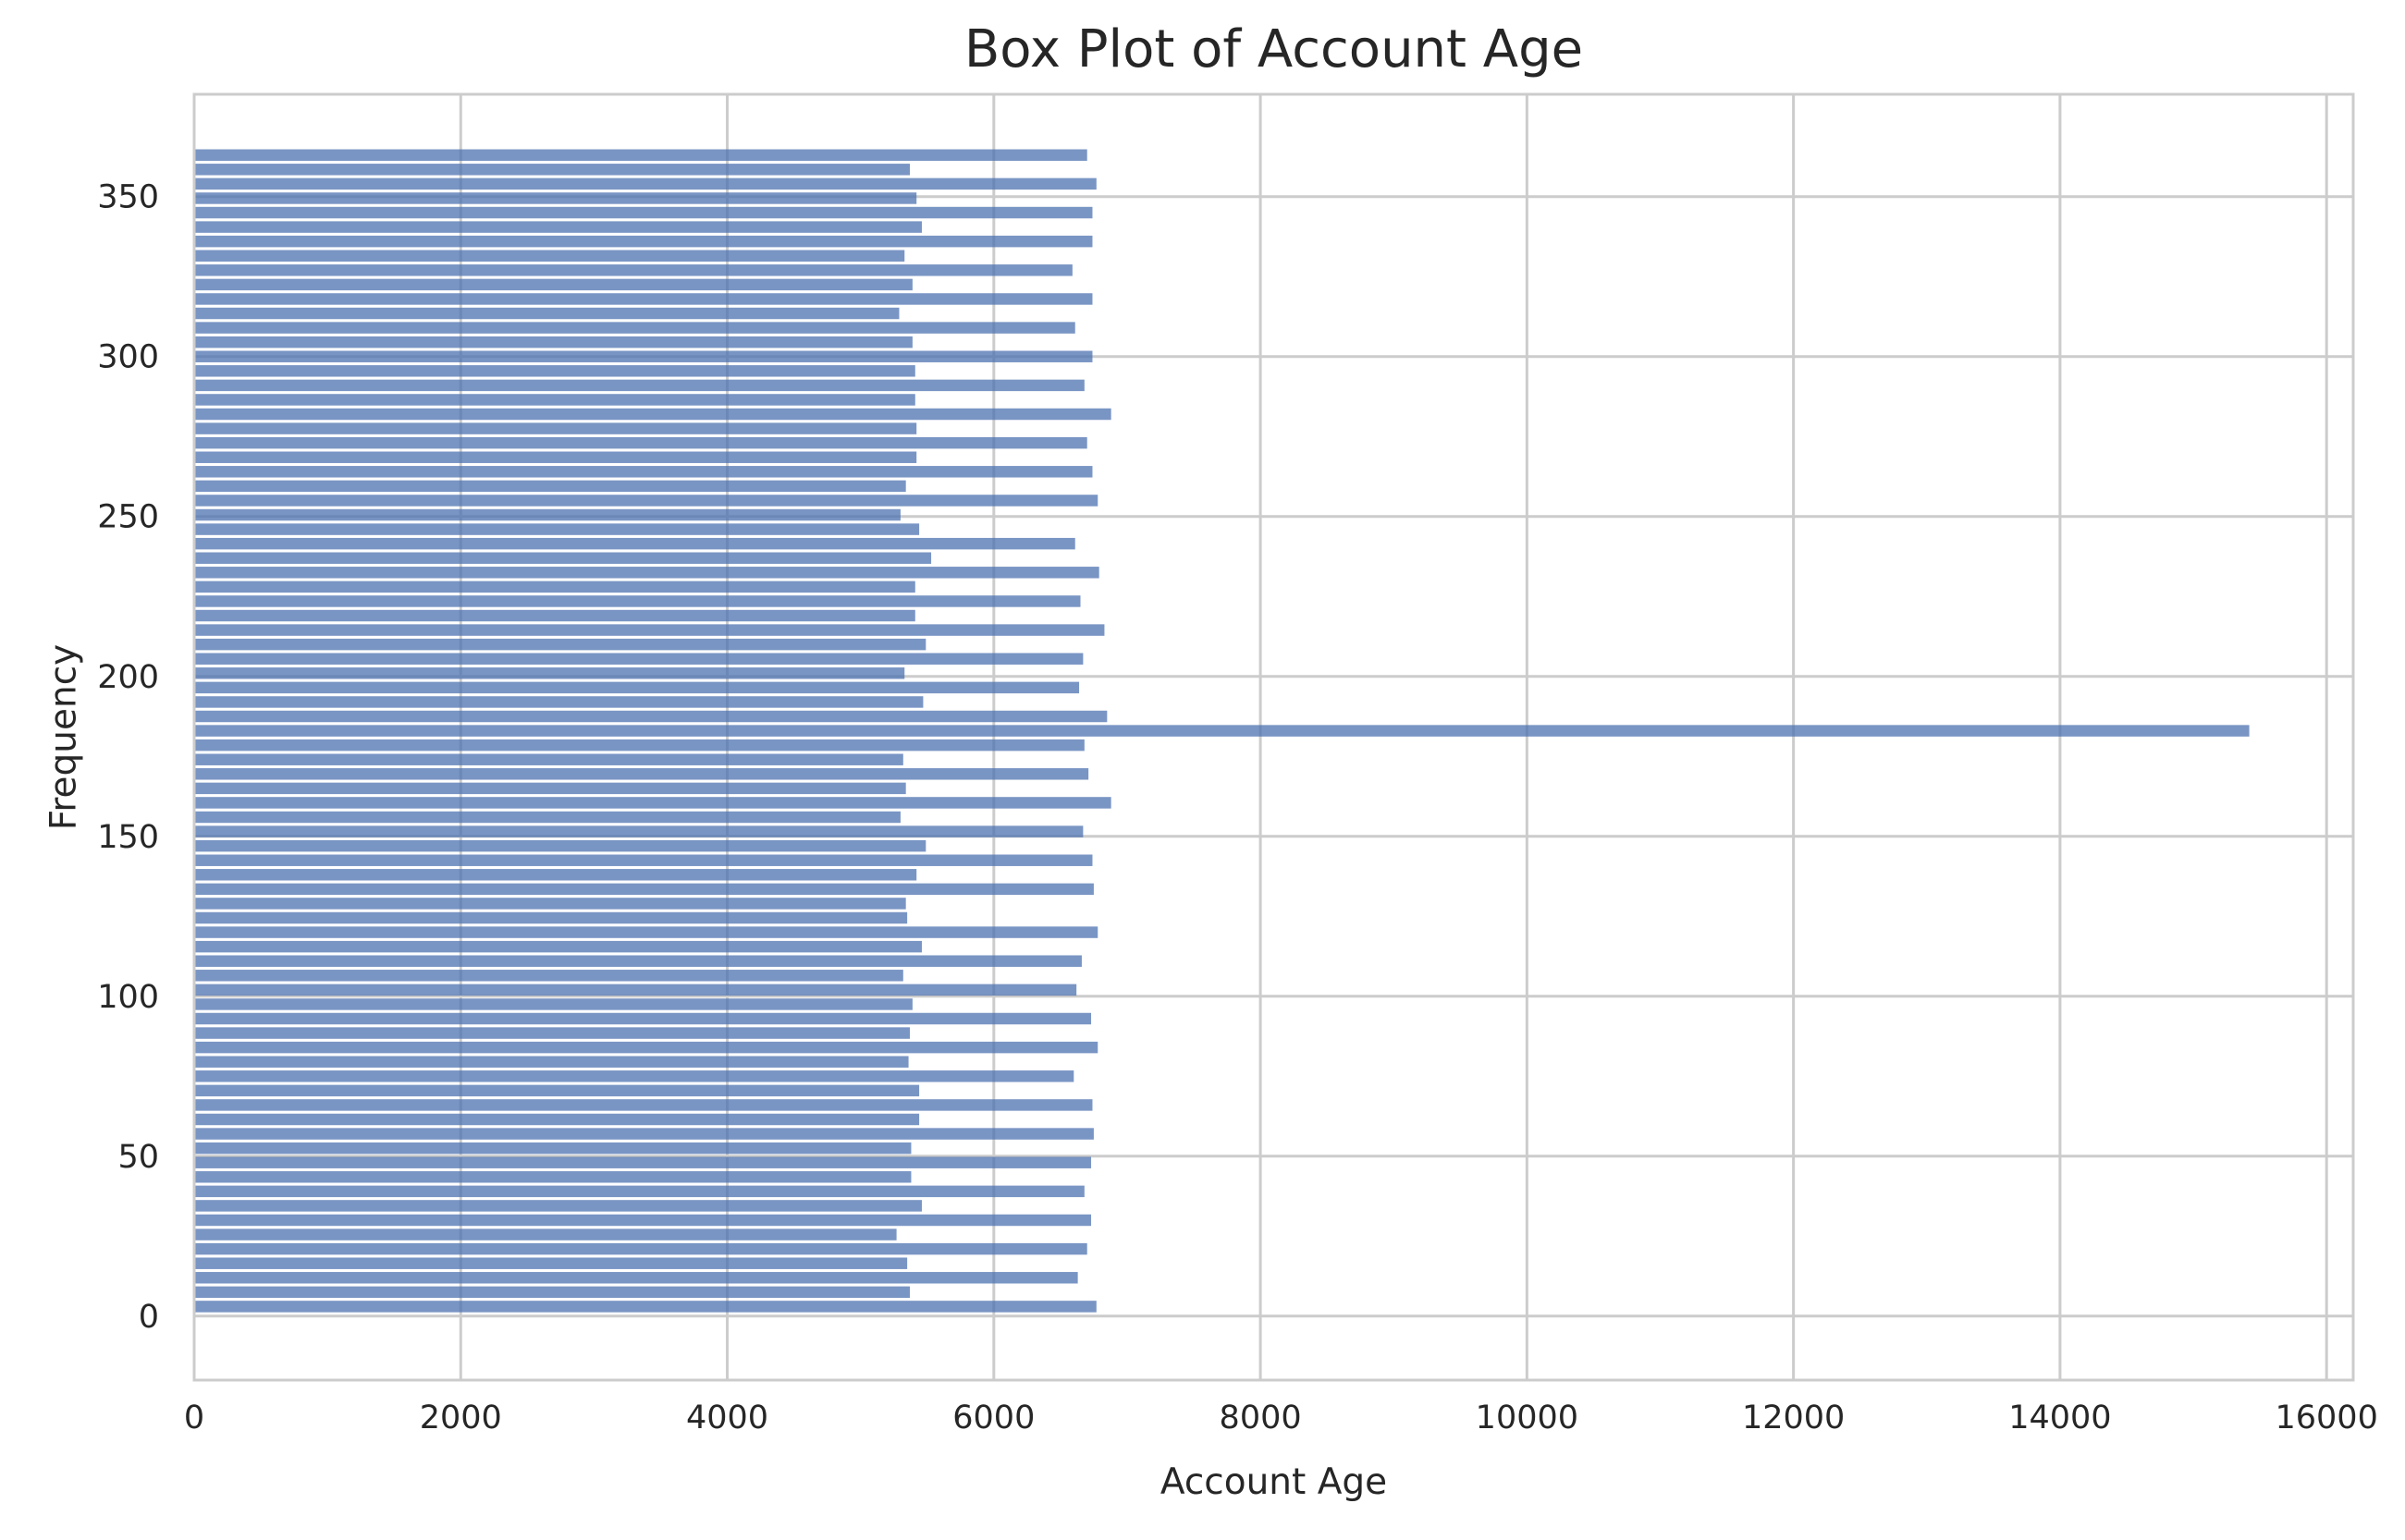  What do you see at coordinates (727, 1417) in the screenshot?
I see `x-tick-label: 4000` at bounding box center [727, 1417].